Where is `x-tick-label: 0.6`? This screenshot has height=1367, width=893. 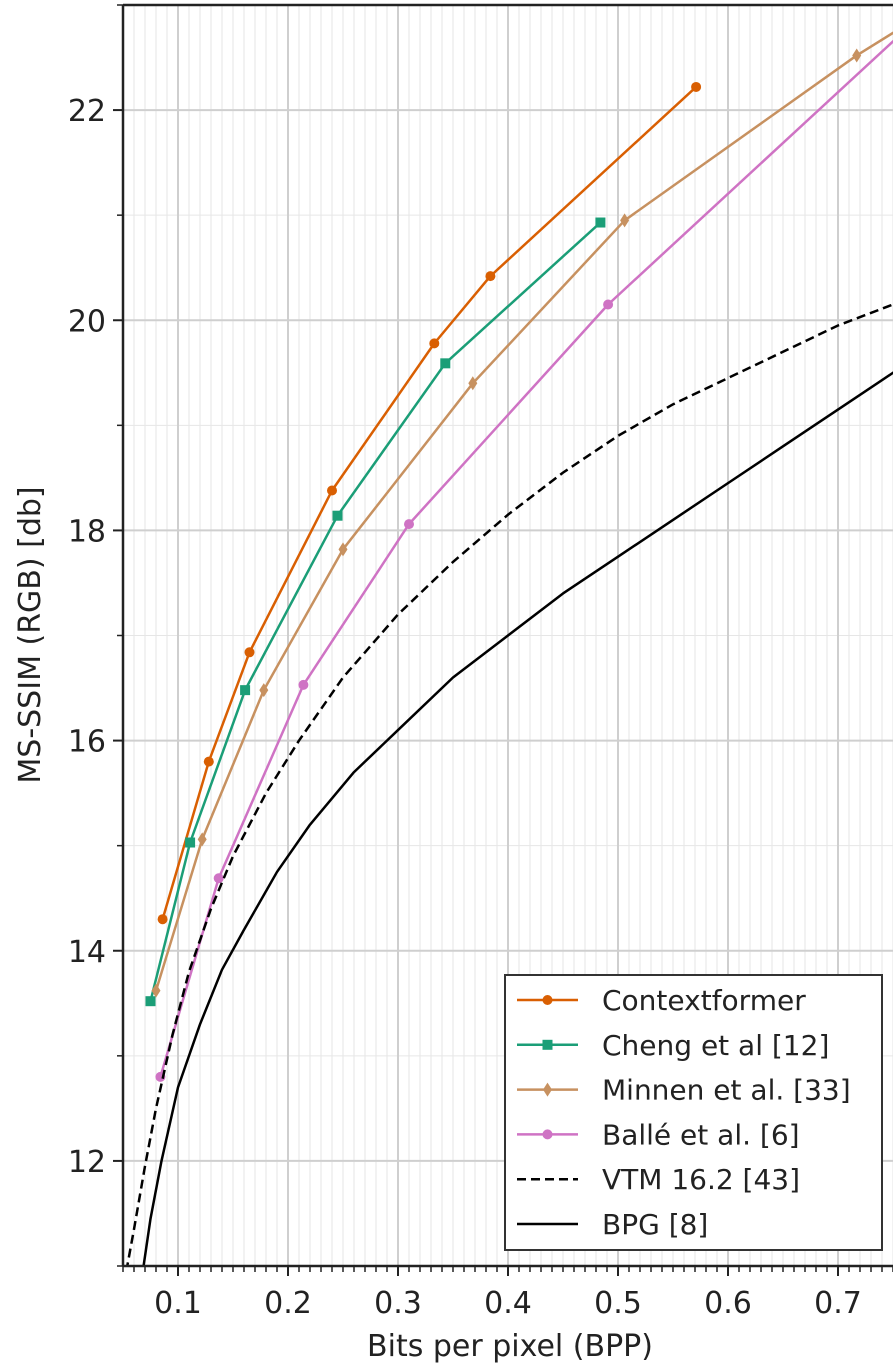
x-tick-label: 0.6 is located at coordinates (728, 1303).